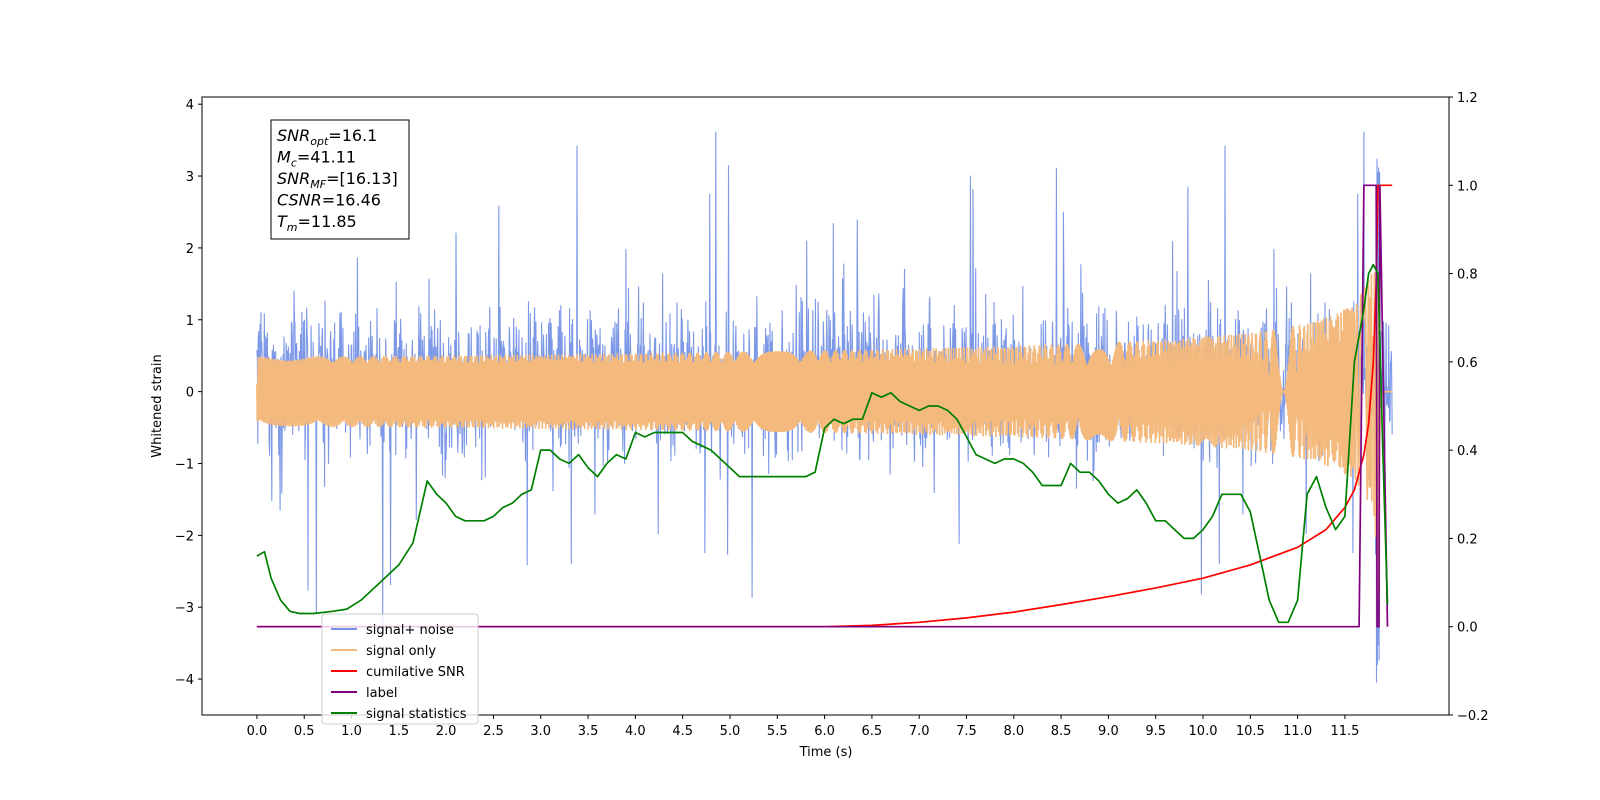 This screenshot has width=1600, height=800. Describe the element at coordinates (184, 536) in the screenshot. I see `y-left-tick-label: −2` at that location.